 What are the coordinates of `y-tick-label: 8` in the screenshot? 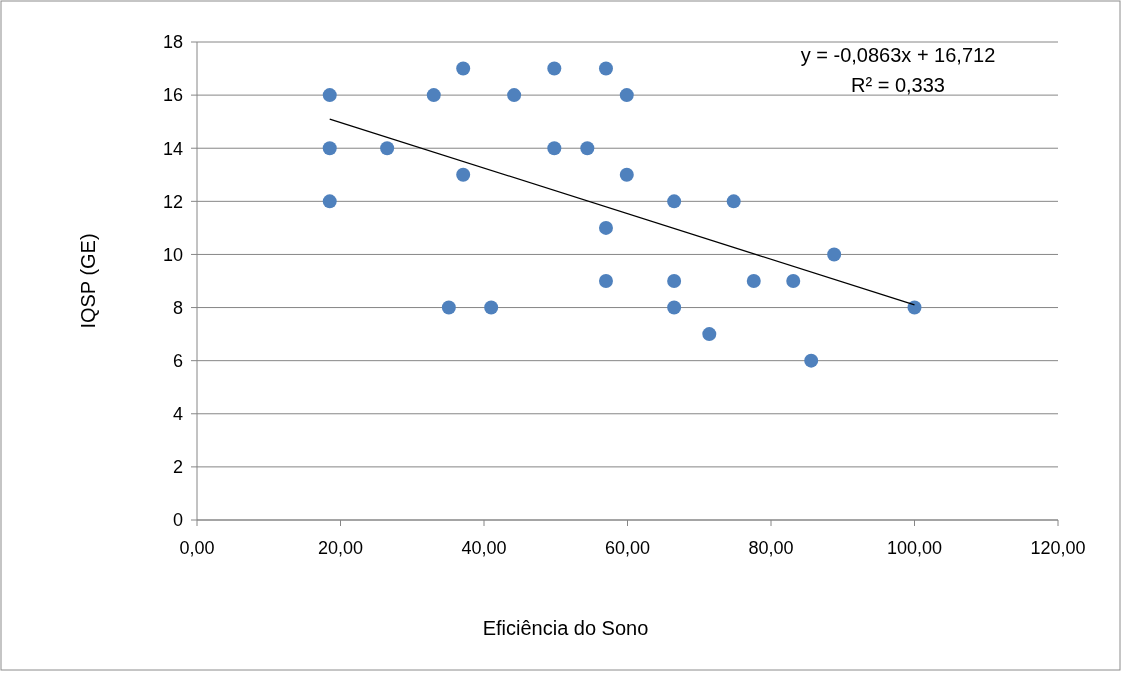 It's located at (177, 307).